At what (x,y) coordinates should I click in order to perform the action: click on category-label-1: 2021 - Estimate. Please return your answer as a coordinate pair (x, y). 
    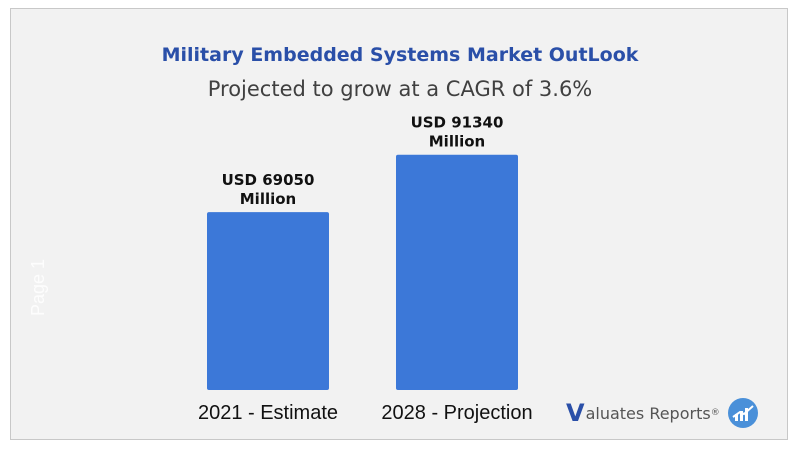
    Looking at the image, I should click on (268, 413).